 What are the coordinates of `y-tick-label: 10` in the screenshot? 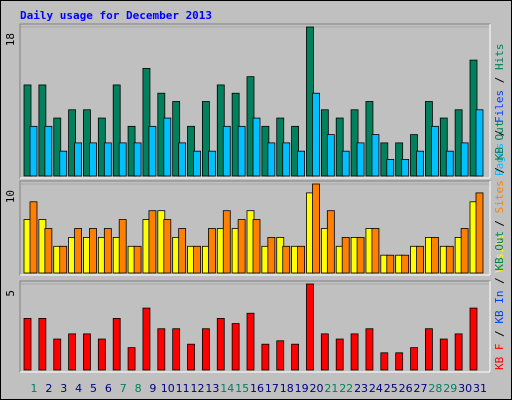 It's located at (10, 196).